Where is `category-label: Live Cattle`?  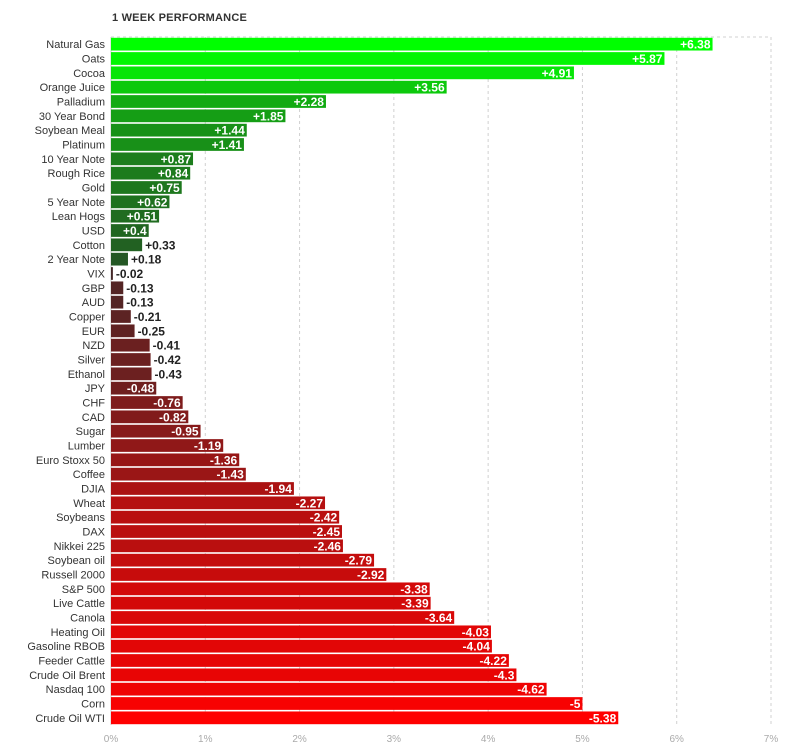 category-label: Live Cattle is located at coordinates (79, 604).